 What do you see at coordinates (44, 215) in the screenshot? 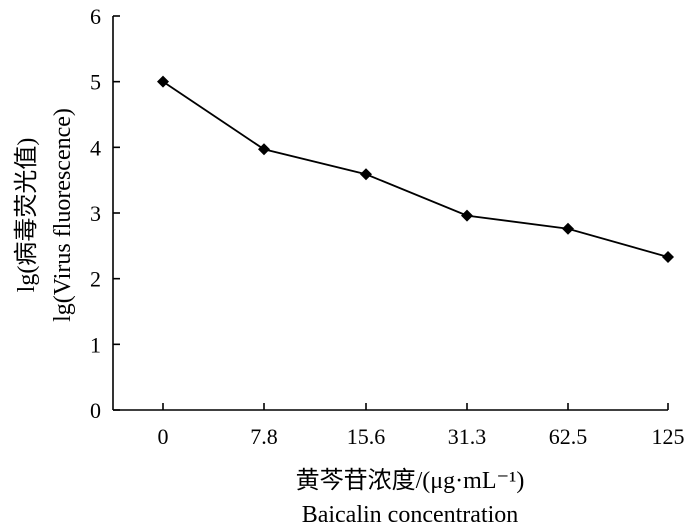
I see `y-axis-title: lg(病毒荧光值) lg(Virus fluorescence)` at bounding box center [44, 215].